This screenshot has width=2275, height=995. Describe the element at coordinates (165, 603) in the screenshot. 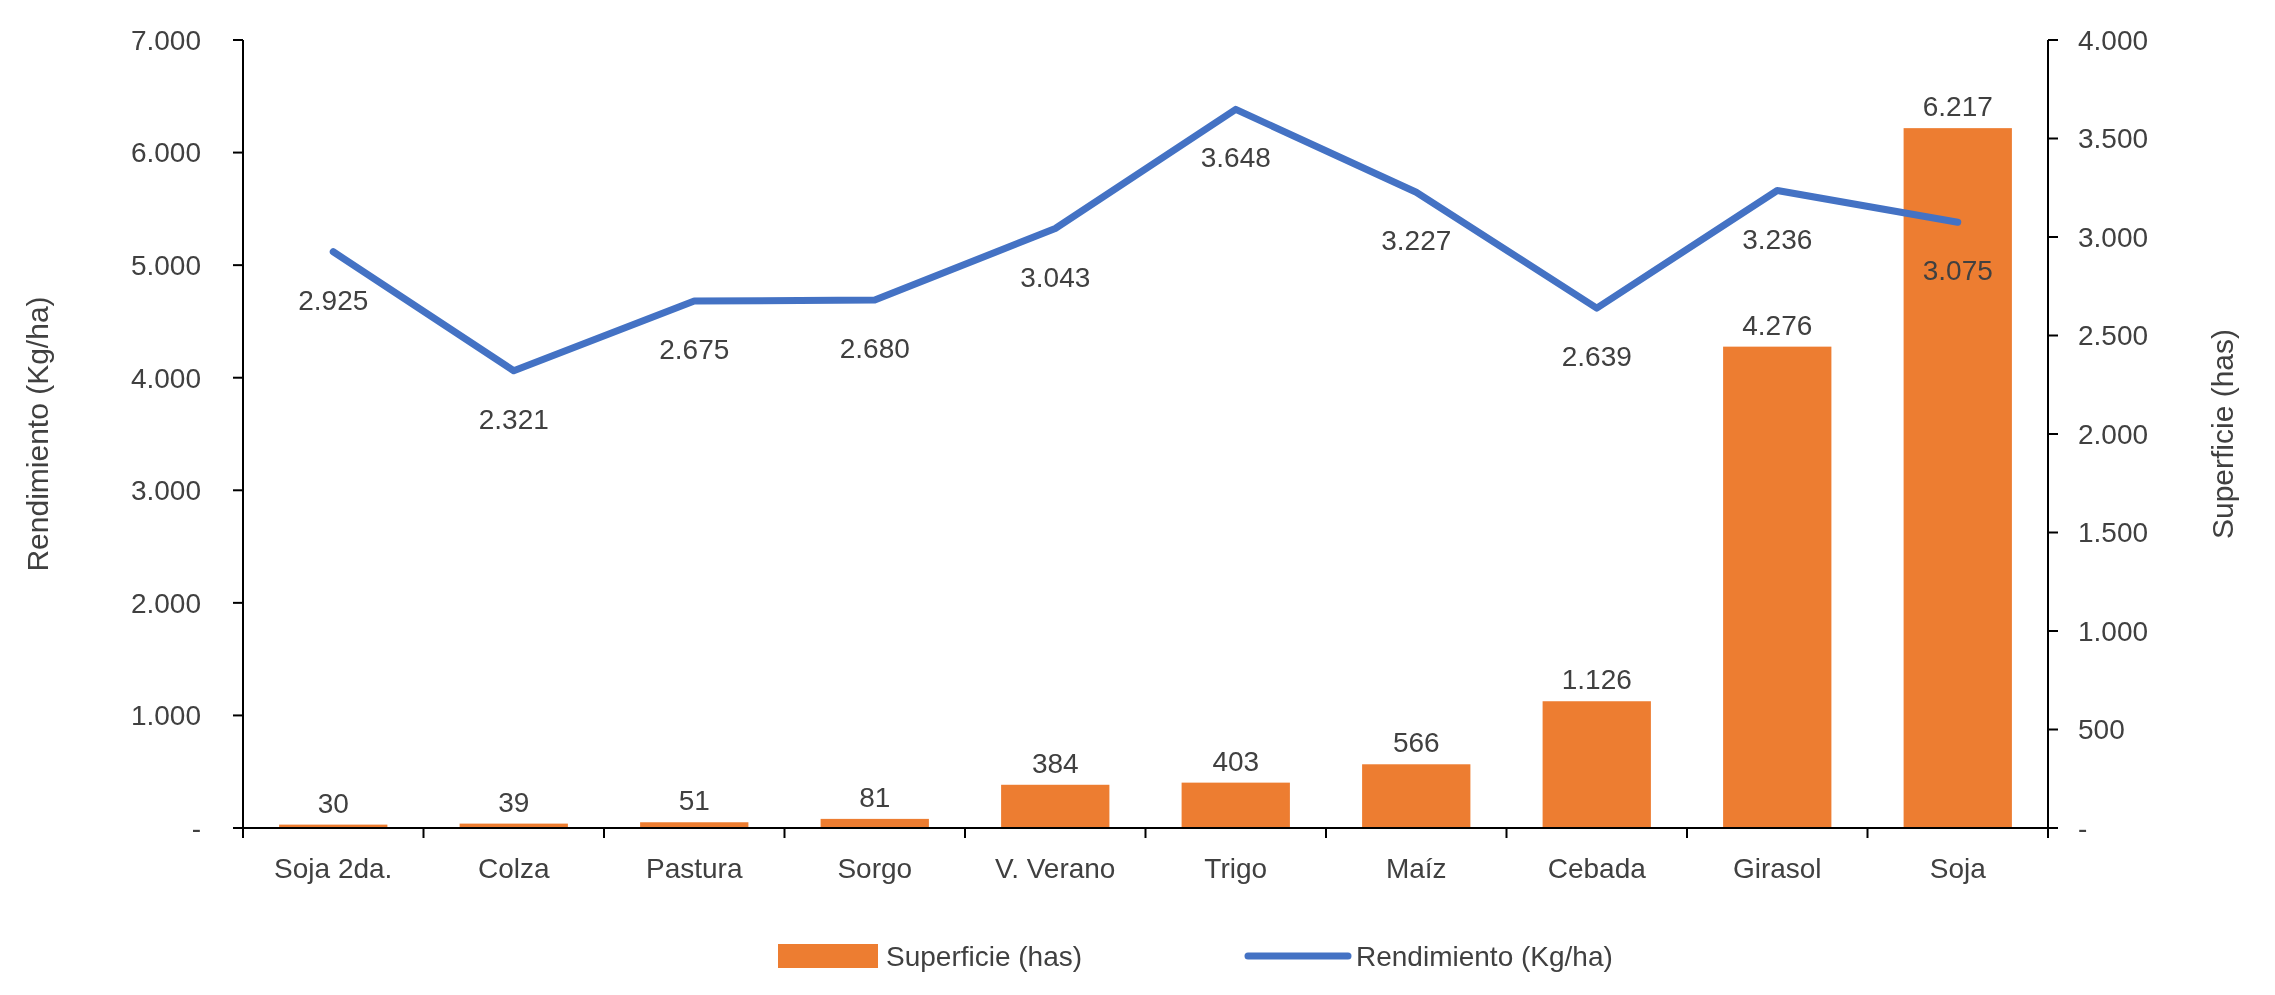

I see `y-tick-label: 2.000` at that location.